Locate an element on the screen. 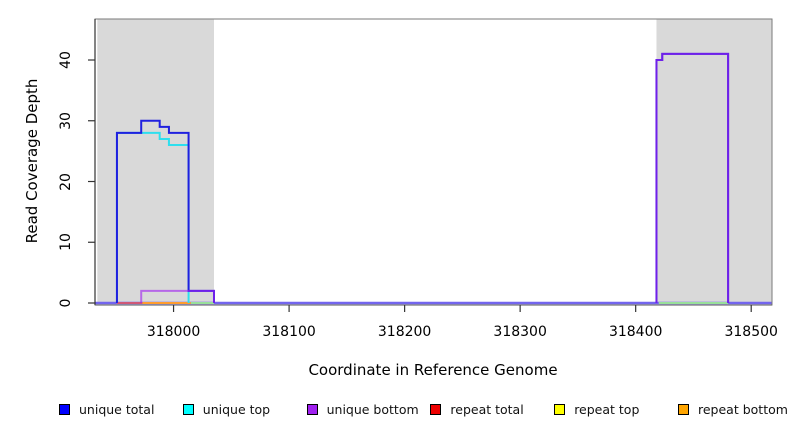 The height and width of the screenshot is (432, 792). legend-swatch-repeat-total is located at coordinates (436, 409).